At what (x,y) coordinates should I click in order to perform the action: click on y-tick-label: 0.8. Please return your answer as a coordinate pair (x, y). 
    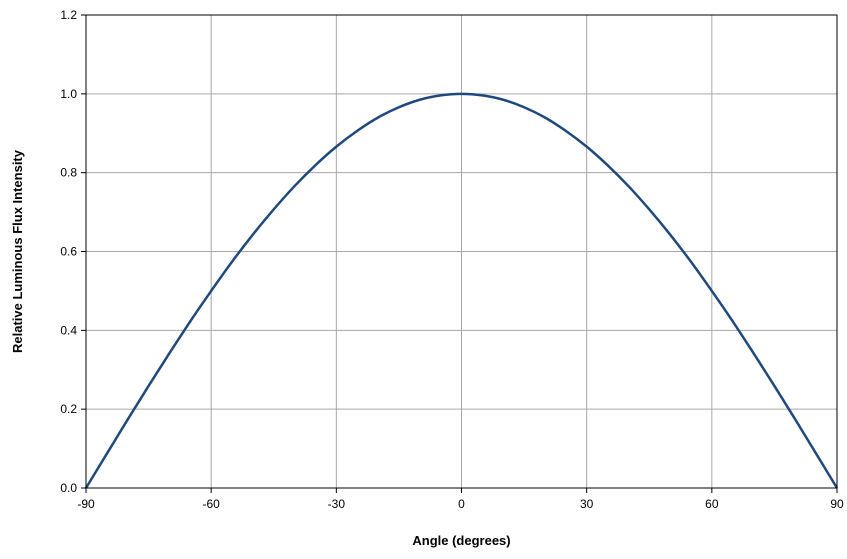
    Looking at the image, I should click on (68, 173).